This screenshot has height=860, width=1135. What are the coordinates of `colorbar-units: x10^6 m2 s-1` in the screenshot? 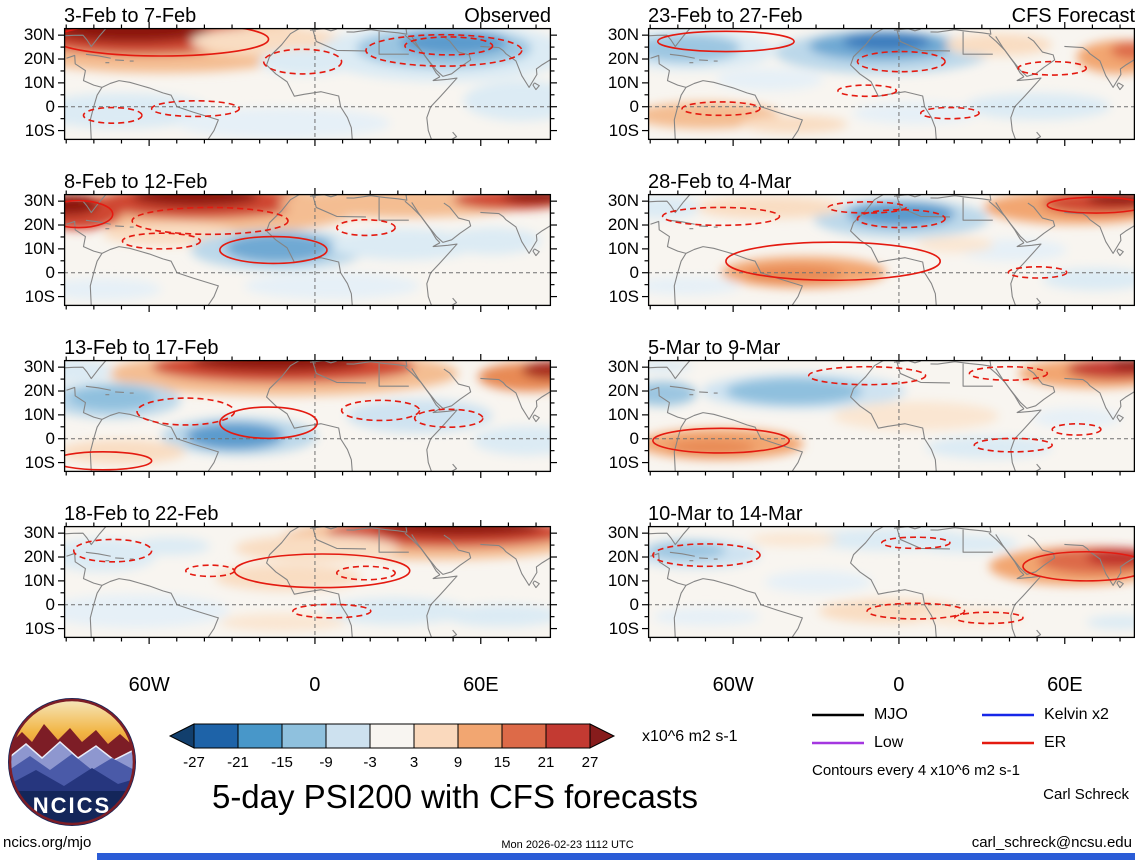 It's located at (690, 736).